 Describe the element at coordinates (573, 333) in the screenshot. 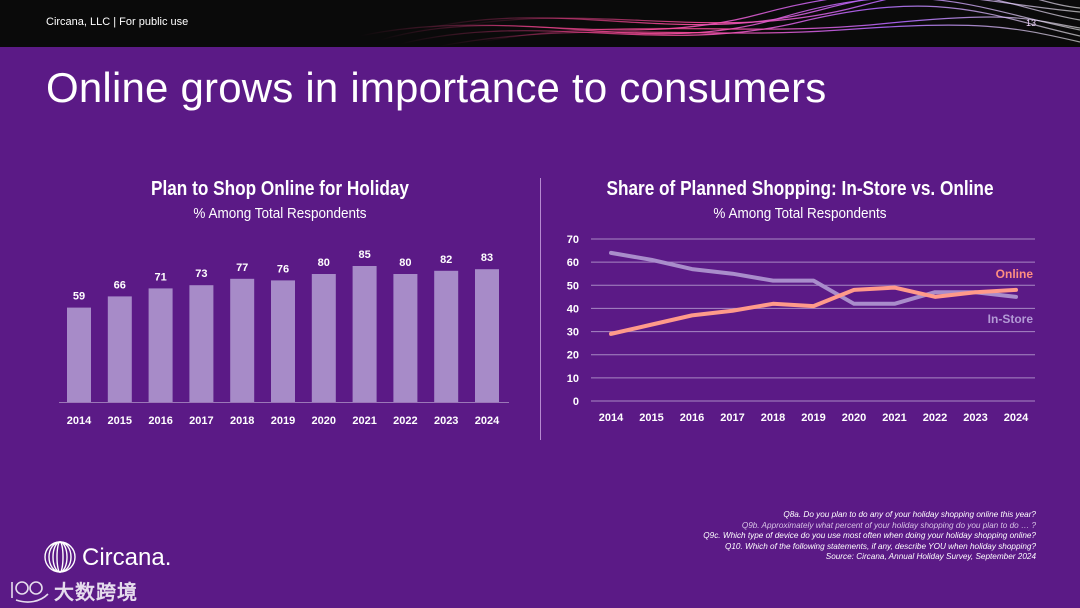

I see `y-tick-30: 30` at that location.